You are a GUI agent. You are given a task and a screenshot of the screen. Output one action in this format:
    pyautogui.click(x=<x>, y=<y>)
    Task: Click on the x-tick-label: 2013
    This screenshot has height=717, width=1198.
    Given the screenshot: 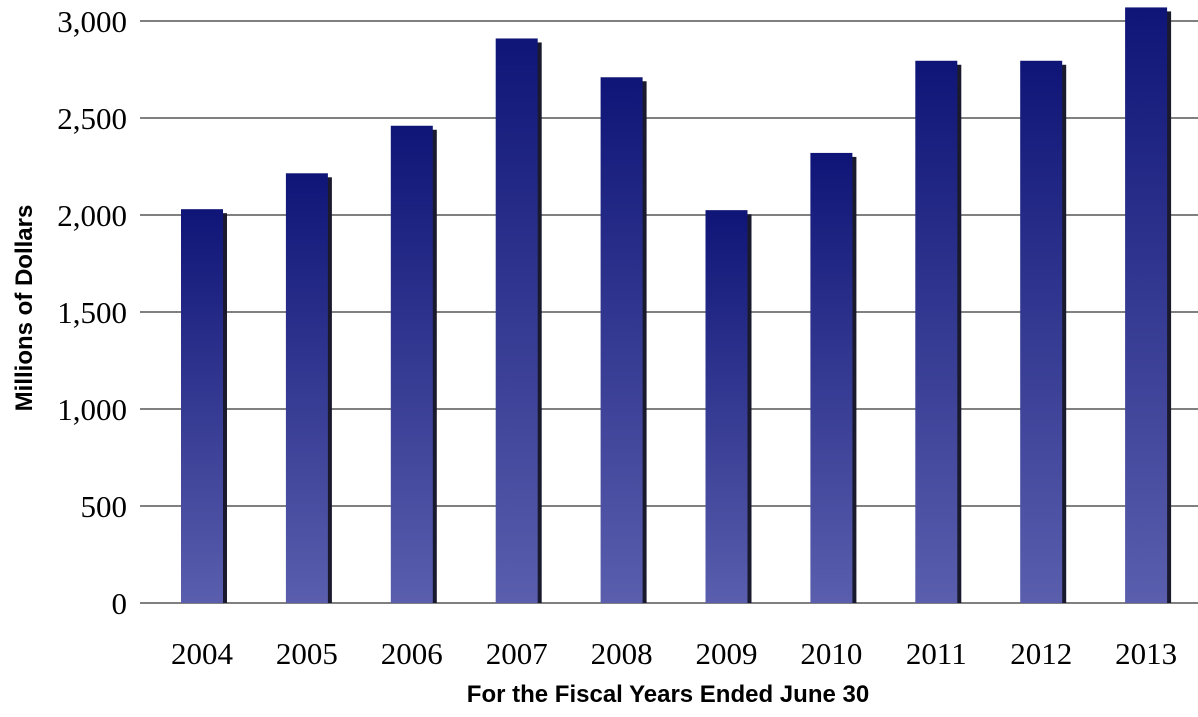 What is the action you would take?
    pyautogui.click(x=1146, y=653)
    